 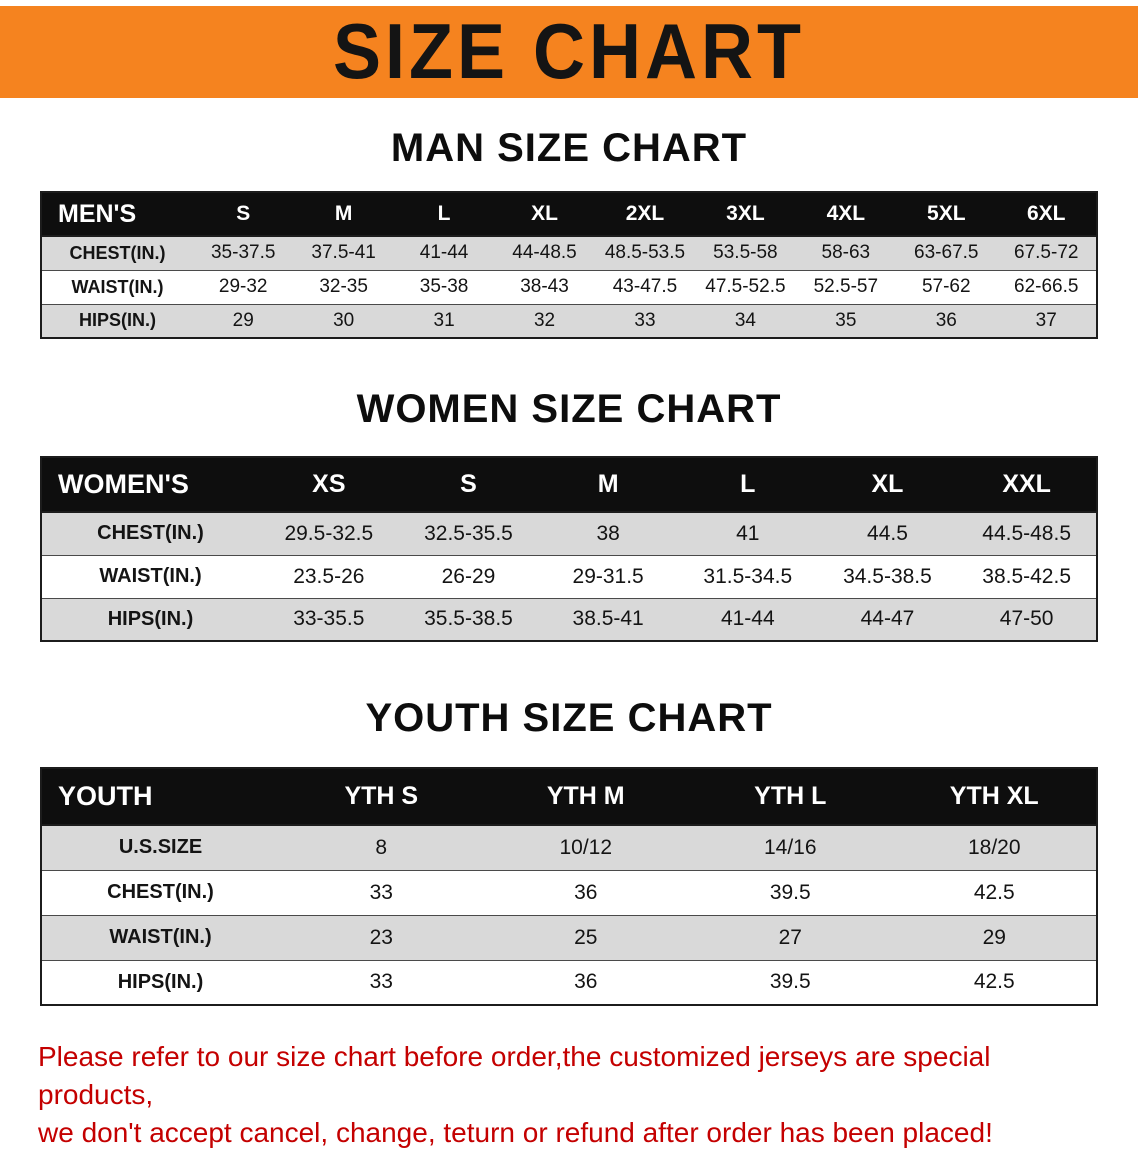 What do you see at coordinates (608, 533) in the screenshot?
I see `size-value: 38` at bounding box center [608, 533].